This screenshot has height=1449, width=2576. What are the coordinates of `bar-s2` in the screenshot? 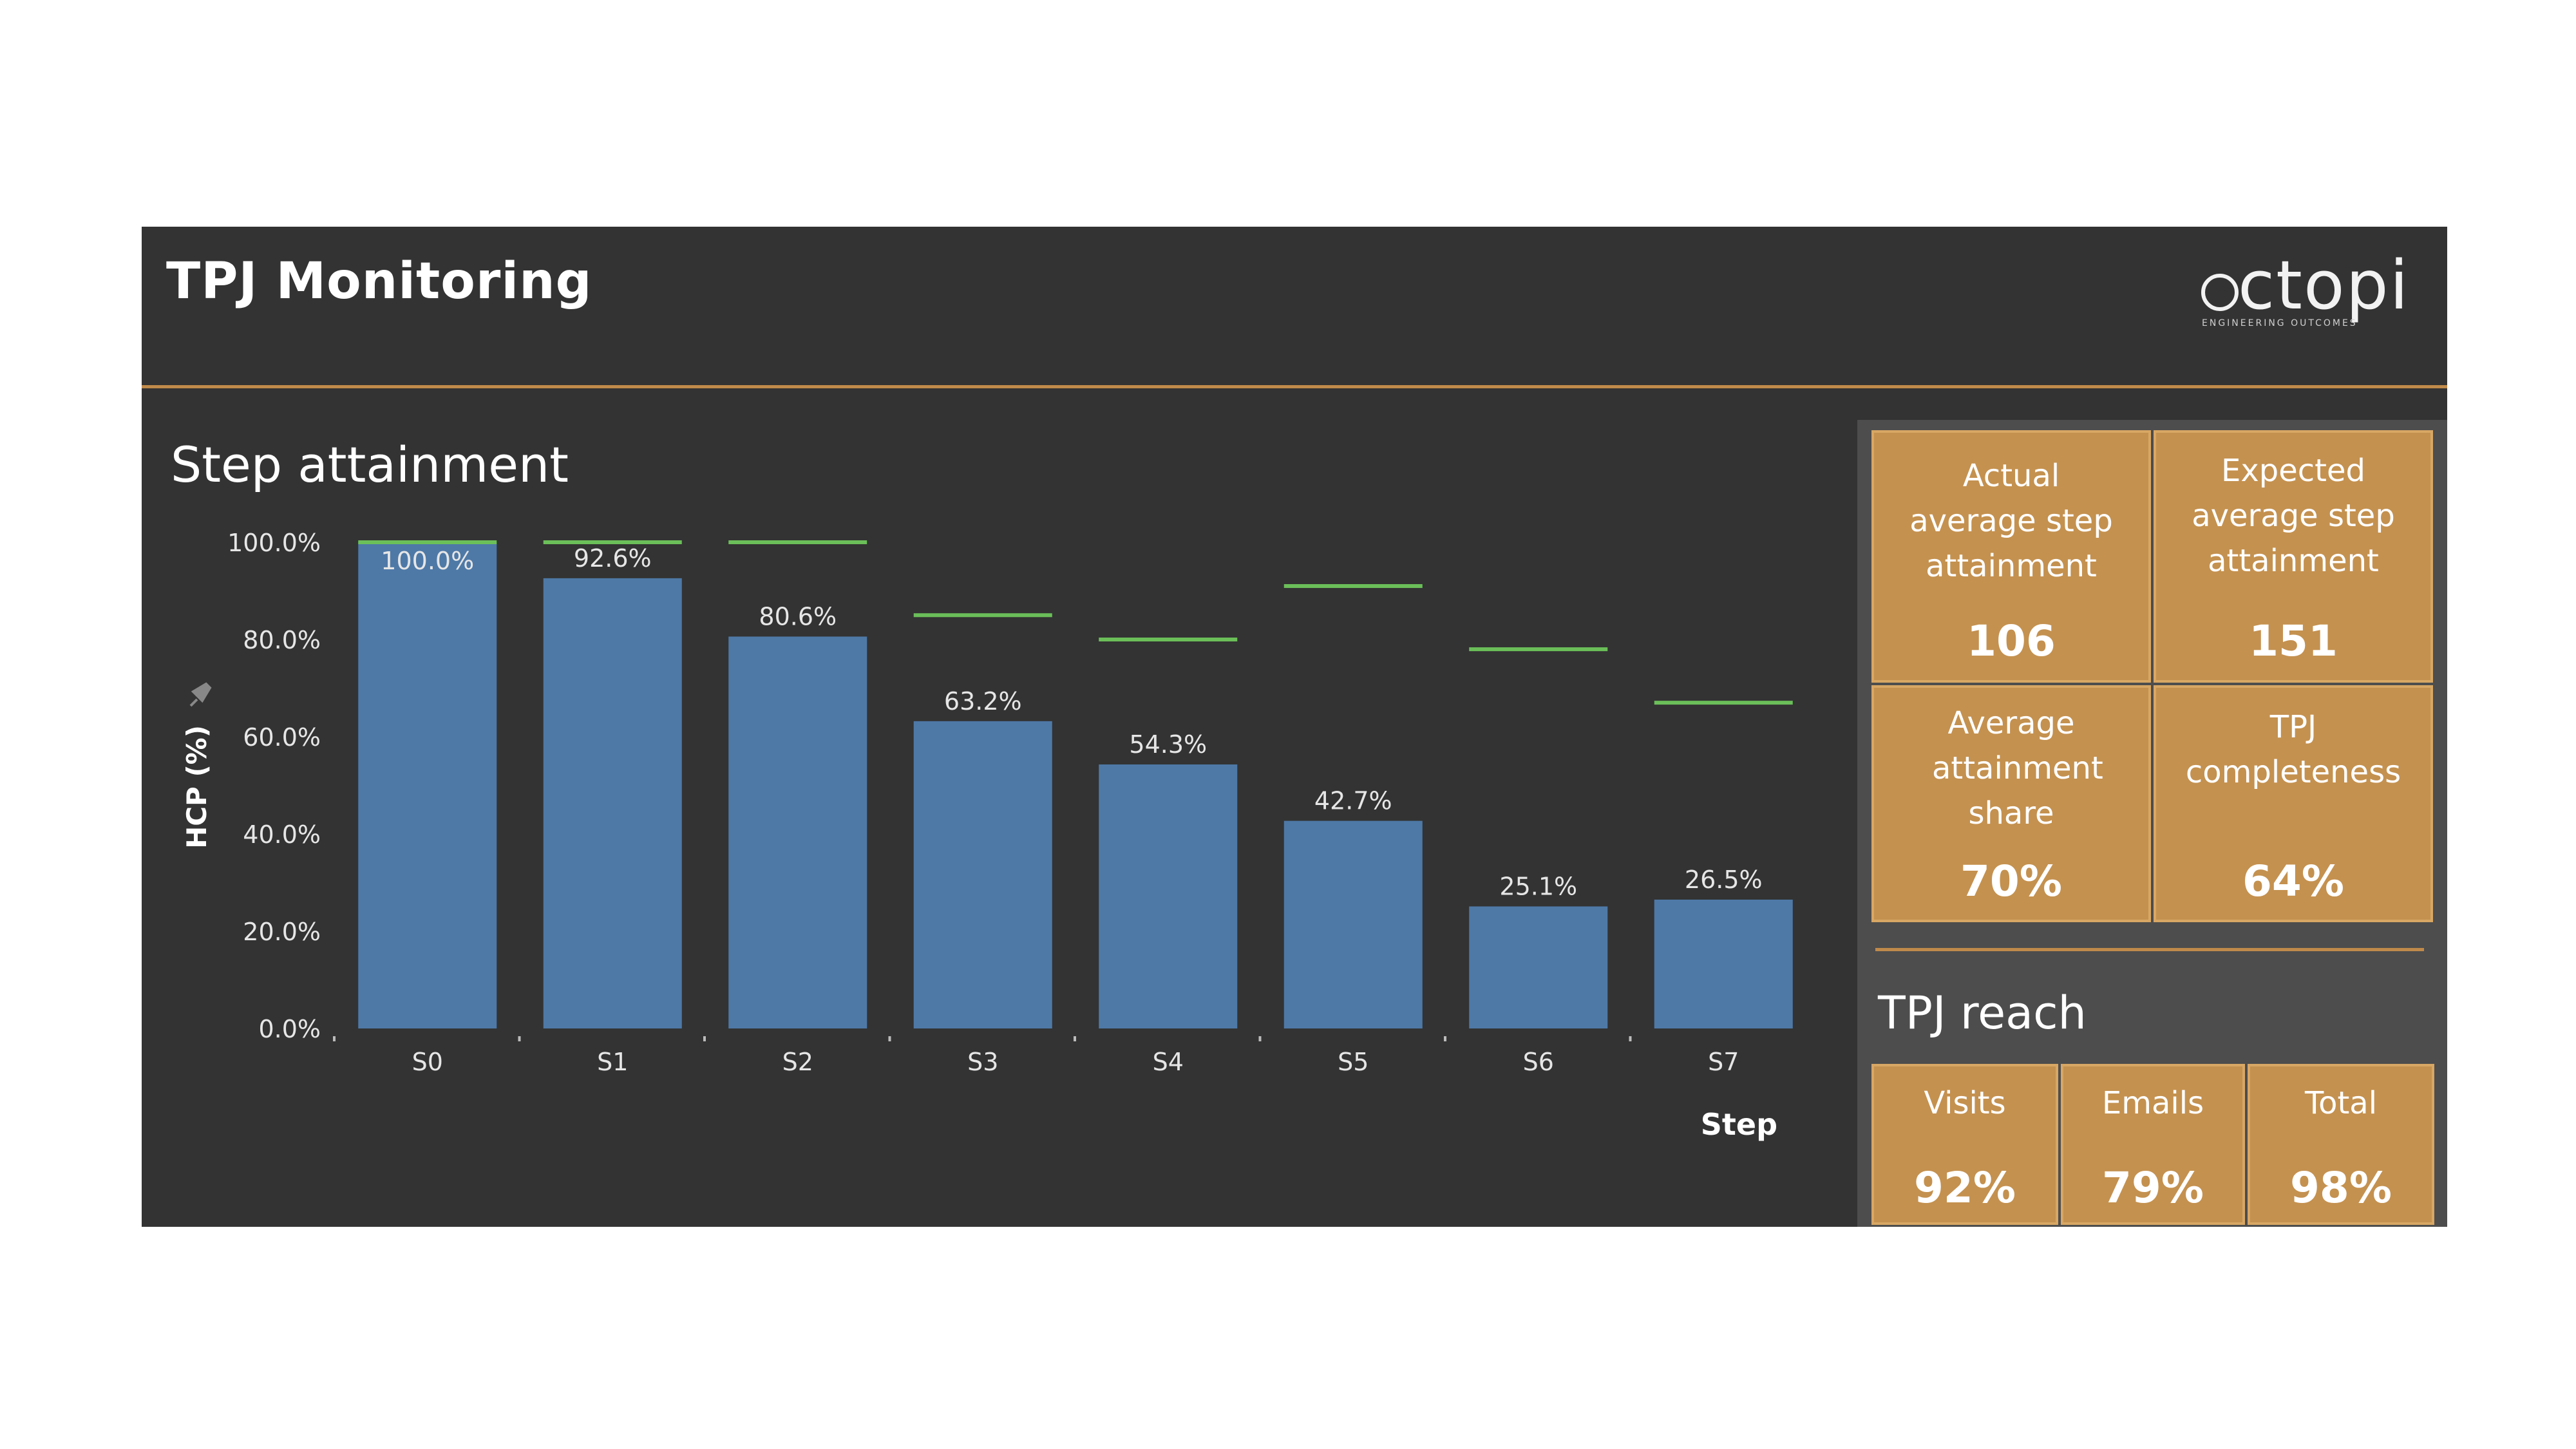 It's located at (797, 832).